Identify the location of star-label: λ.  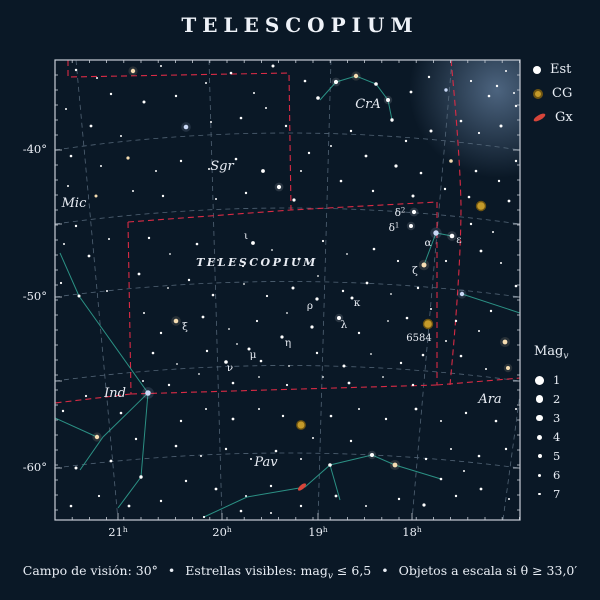
(344, 325).